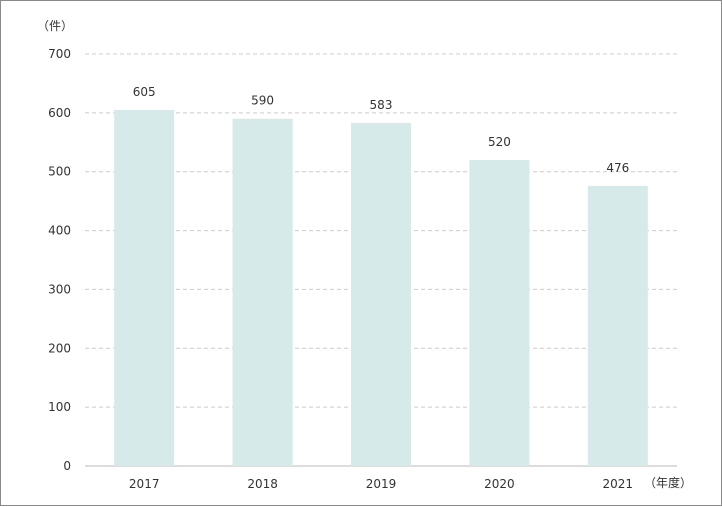 This screenshot has height=507, width=722. Describe the element at coordinates (618, 484) in the screenshot. I see `x-tick-label-2021: 2021` at that location.